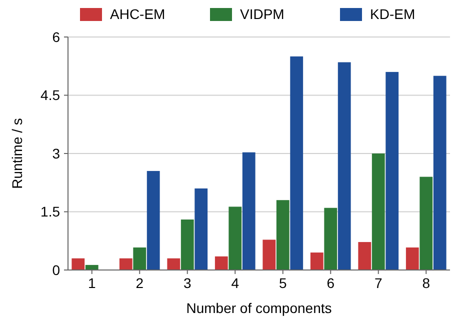 Image resolution: width=474 pixels, height=323 pixels. I want to click on y-tick-label: 4.5, so click(50, 95).